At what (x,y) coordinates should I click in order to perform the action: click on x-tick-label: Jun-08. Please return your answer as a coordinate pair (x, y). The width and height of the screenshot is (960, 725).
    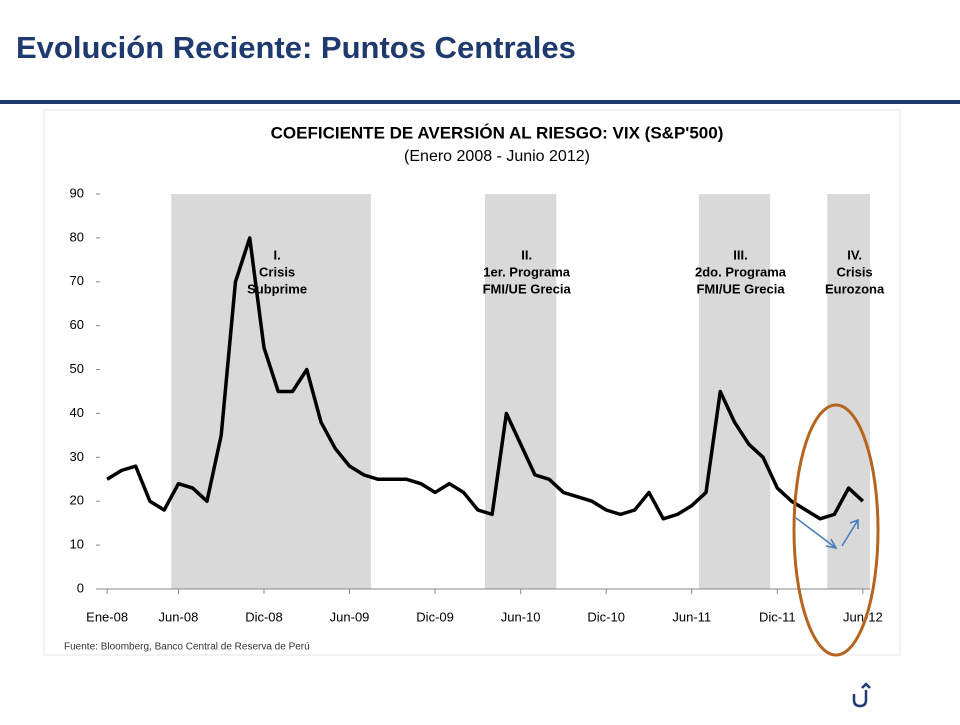
    Looking at the image, I should click on (179, 616).